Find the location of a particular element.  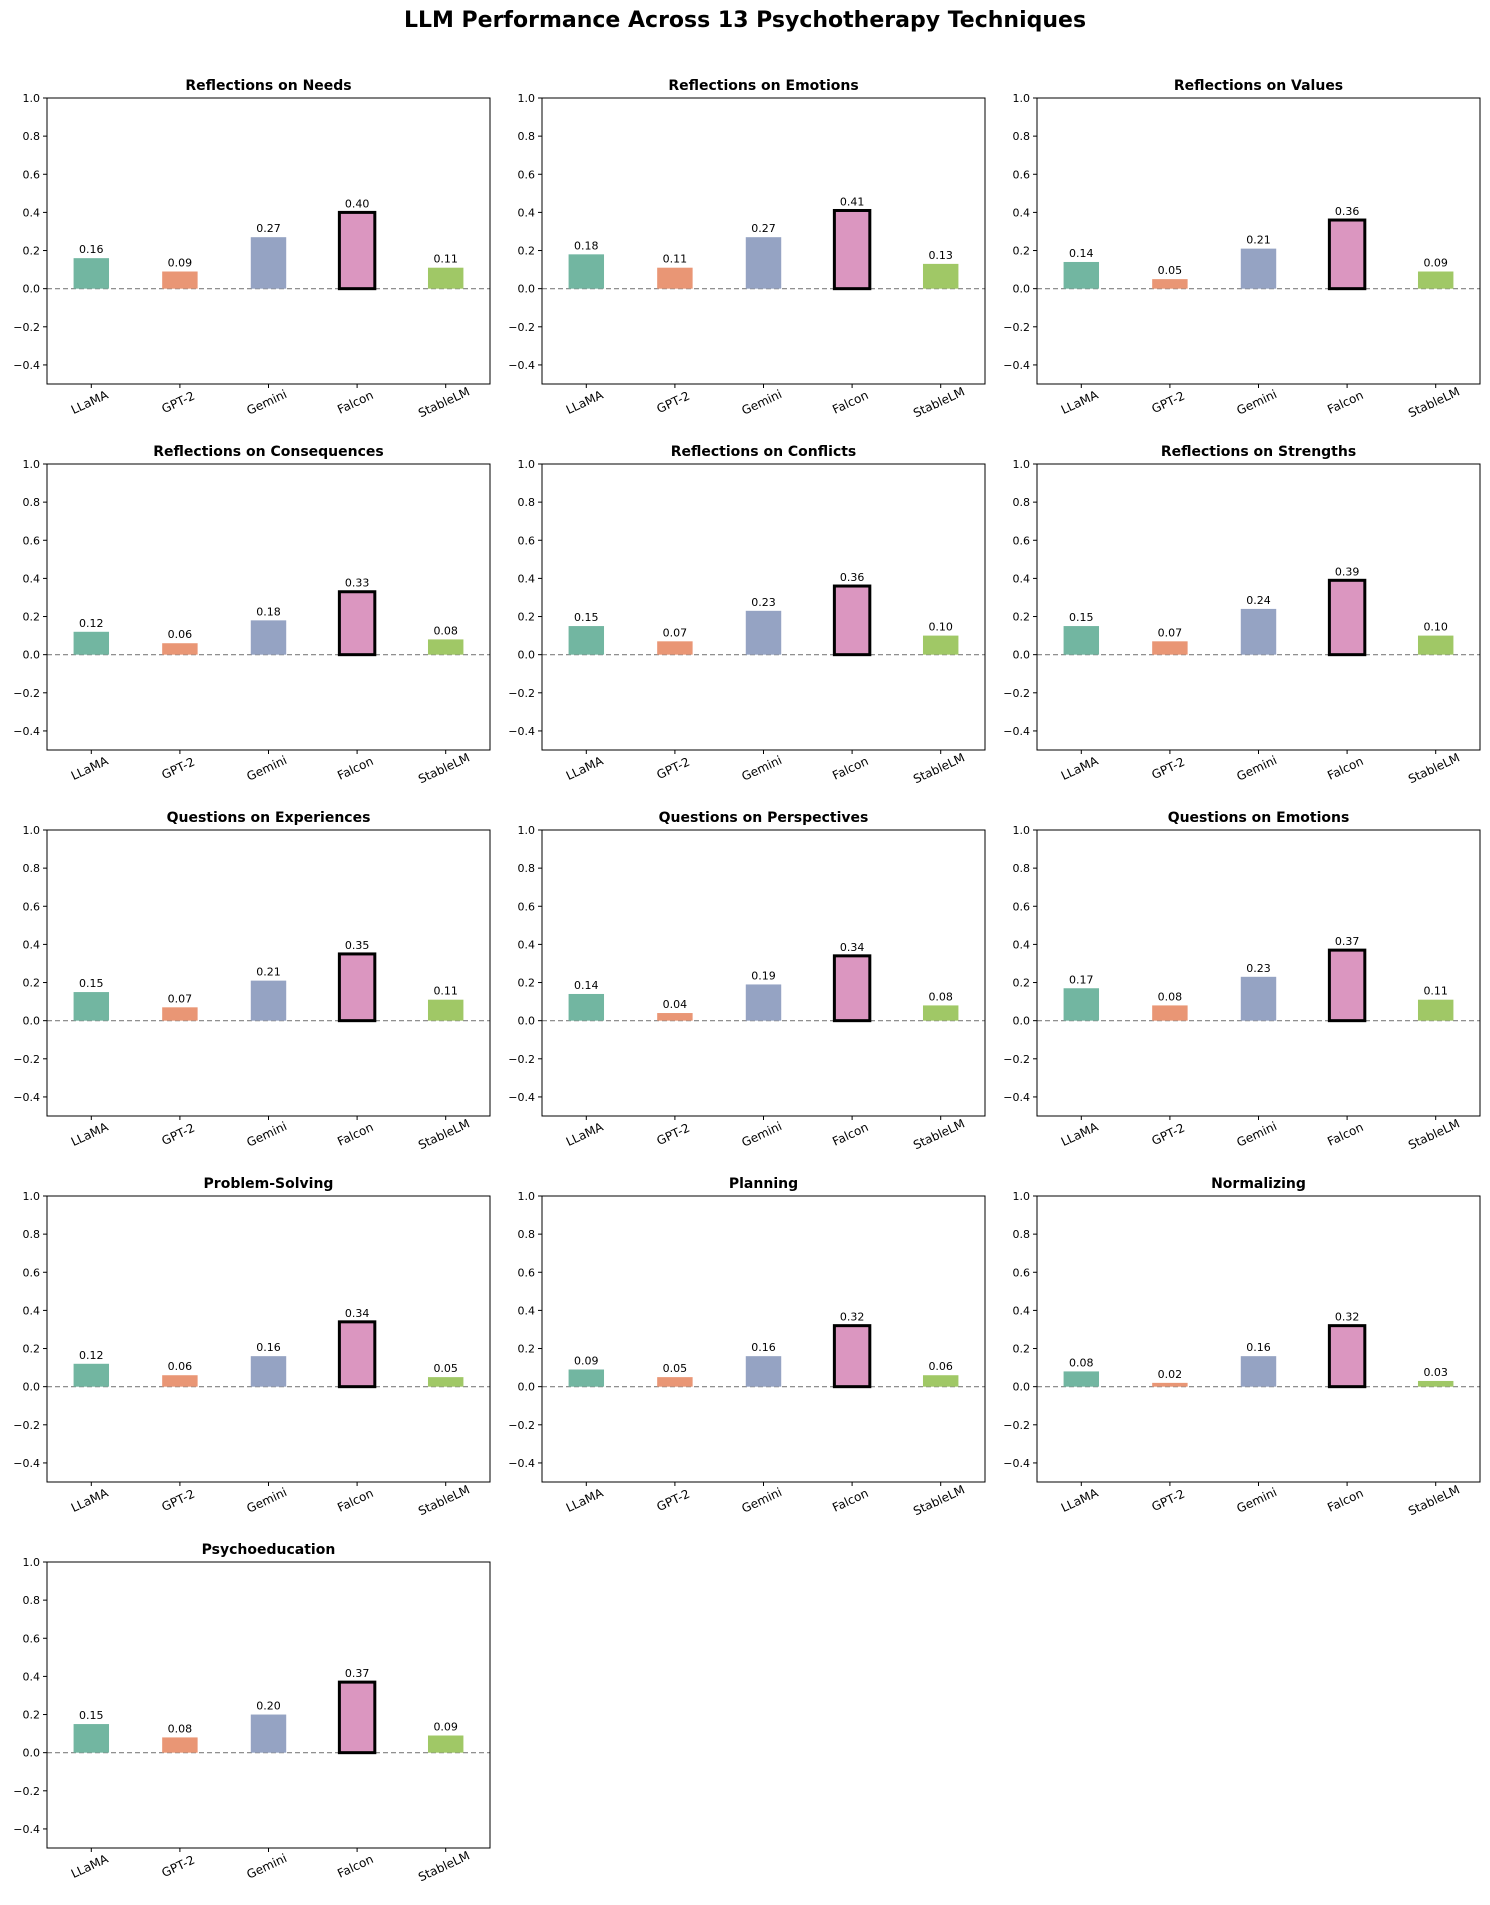

value-label: 0.19 is located at coordinates (763, 975).